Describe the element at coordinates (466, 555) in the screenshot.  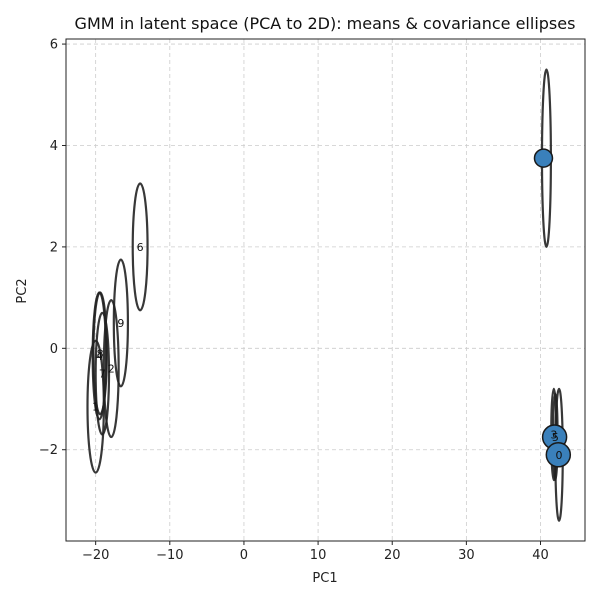
I see `x-tick-label: 30` at that location.